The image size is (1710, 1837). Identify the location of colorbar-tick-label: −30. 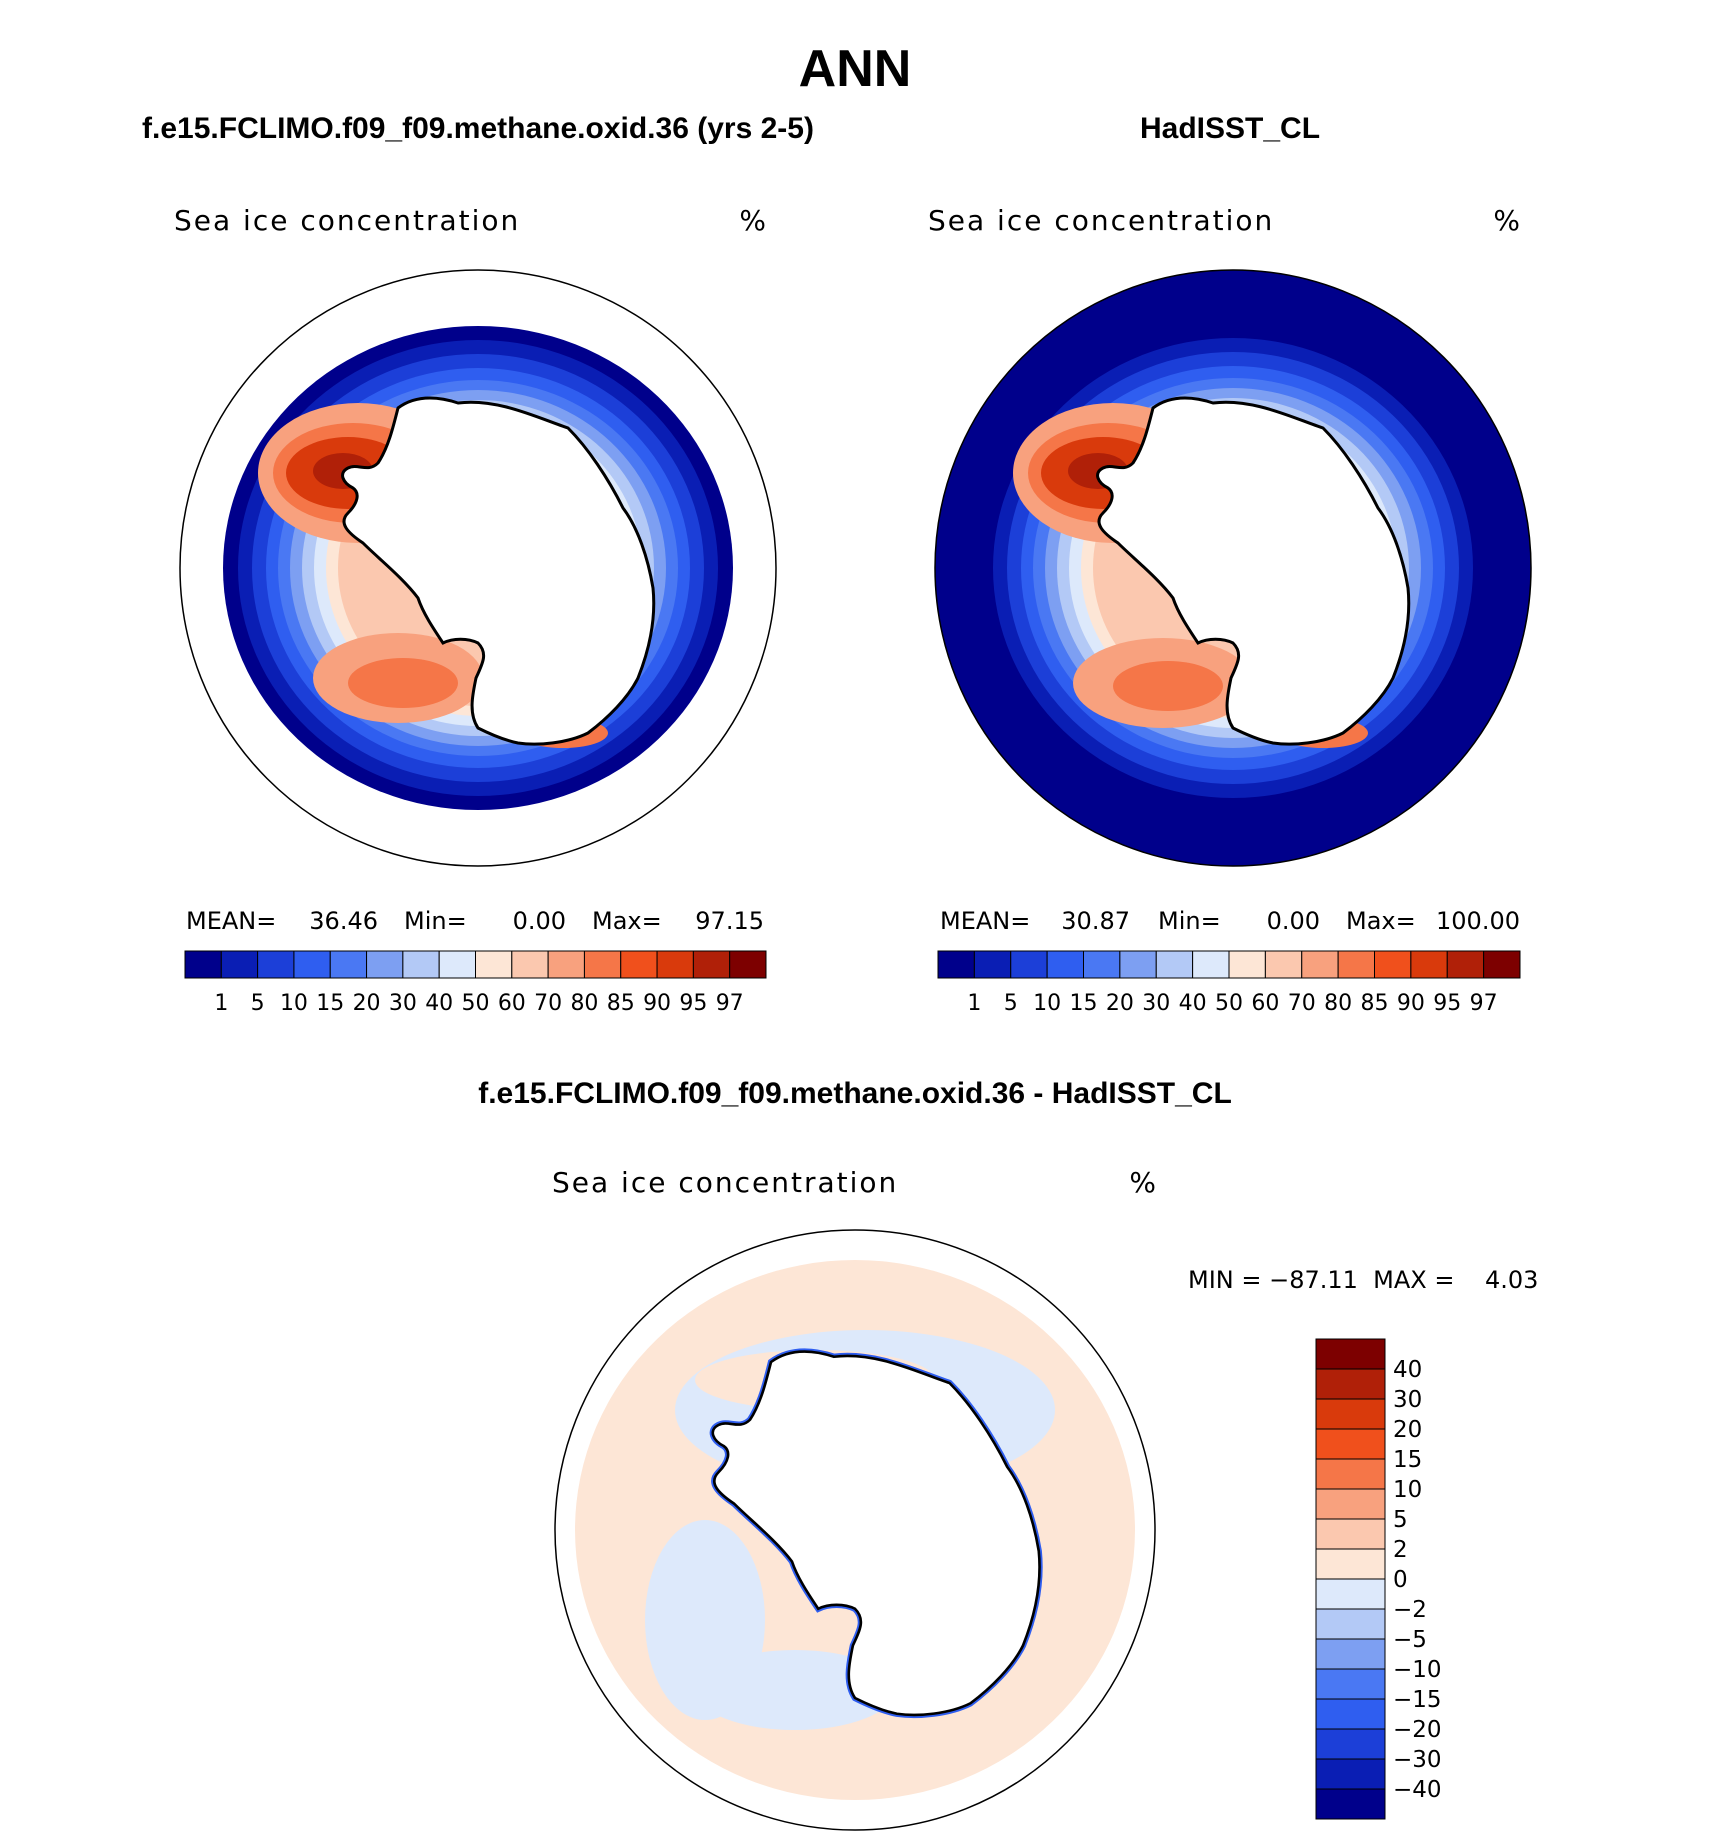
(1417, 1760).